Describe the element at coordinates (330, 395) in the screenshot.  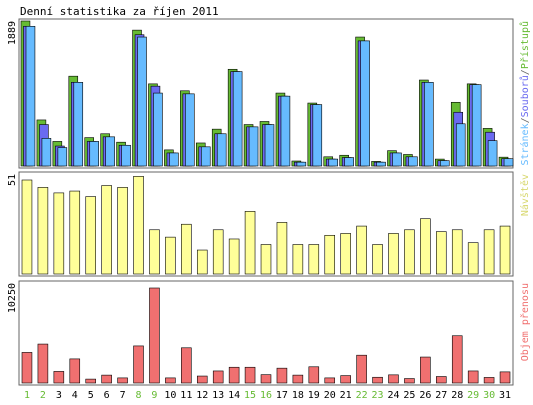
I see `x-tick-label-day-20: 20` at that location.